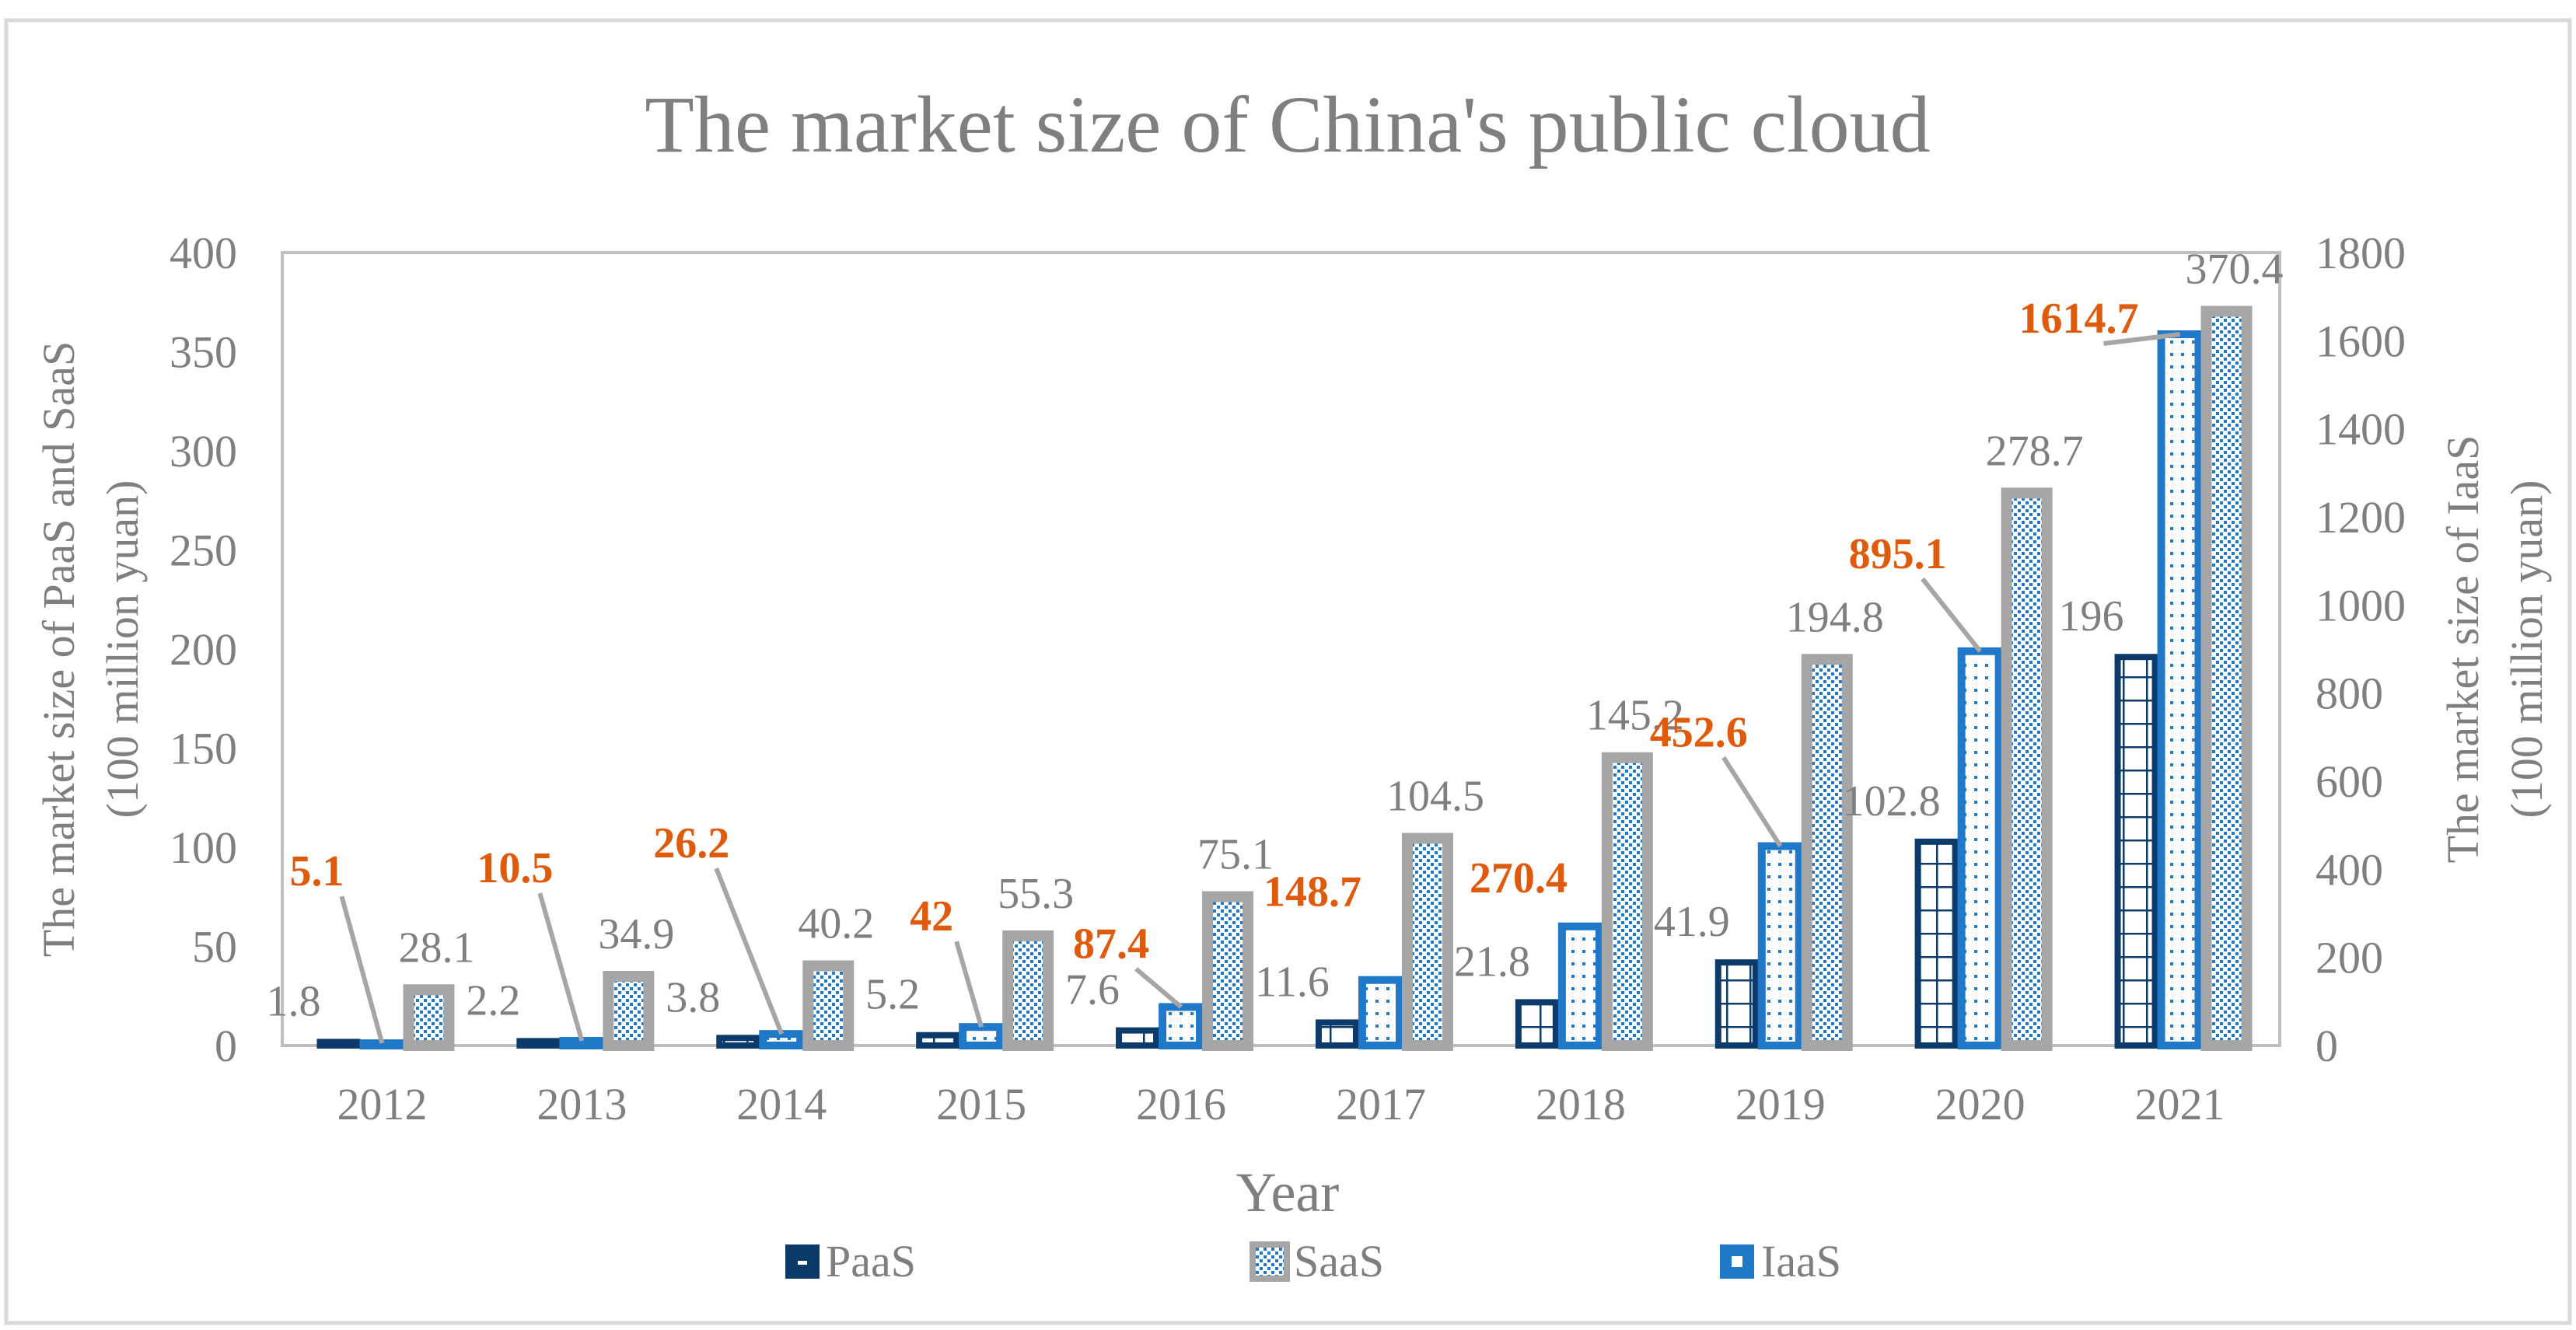  What do you see at coordinates (203, 550) in the screenshot?
I see `left-tick-label: 250` at bounding box center [203, 550].